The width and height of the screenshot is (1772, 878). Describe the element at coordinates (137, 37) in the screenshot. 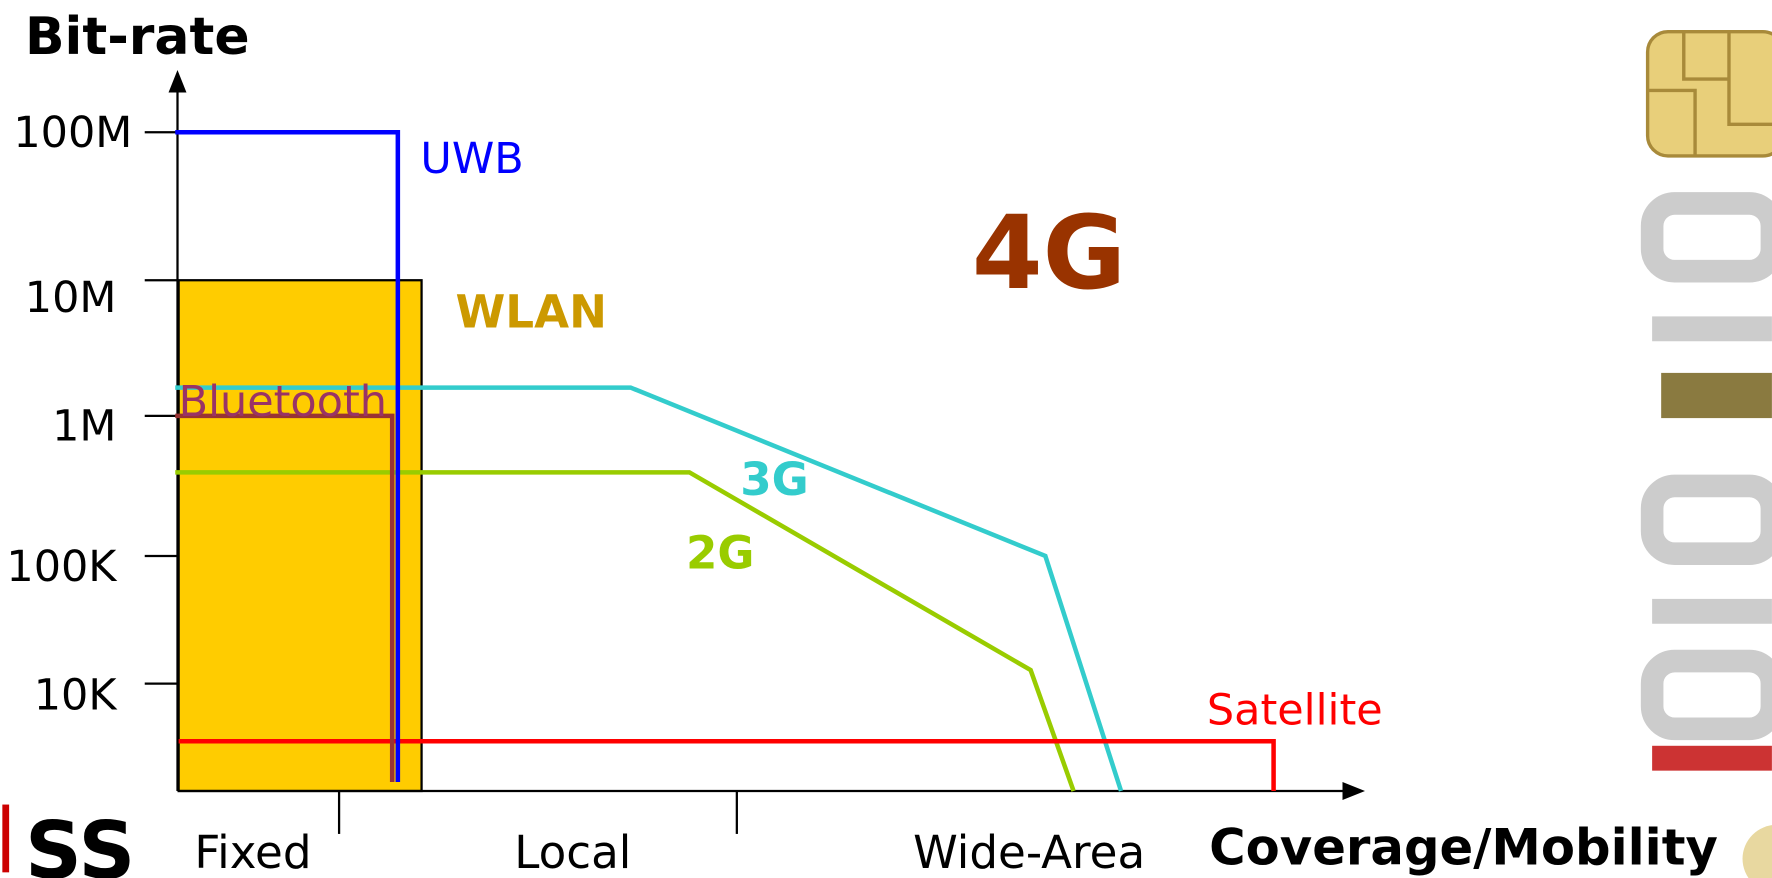

I see `y-title: Bit-rate` at that location.